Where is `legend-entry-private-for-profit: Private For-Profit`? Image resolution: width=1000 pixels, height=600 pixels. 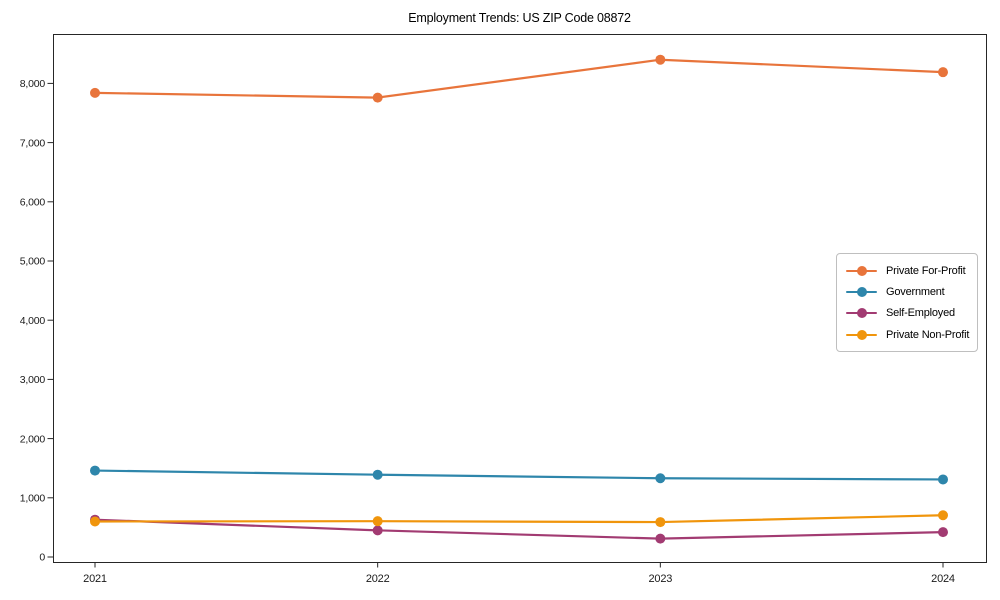 legend-entry-private-for-profit: Private For-Profit is located at coordinates (907, 270).